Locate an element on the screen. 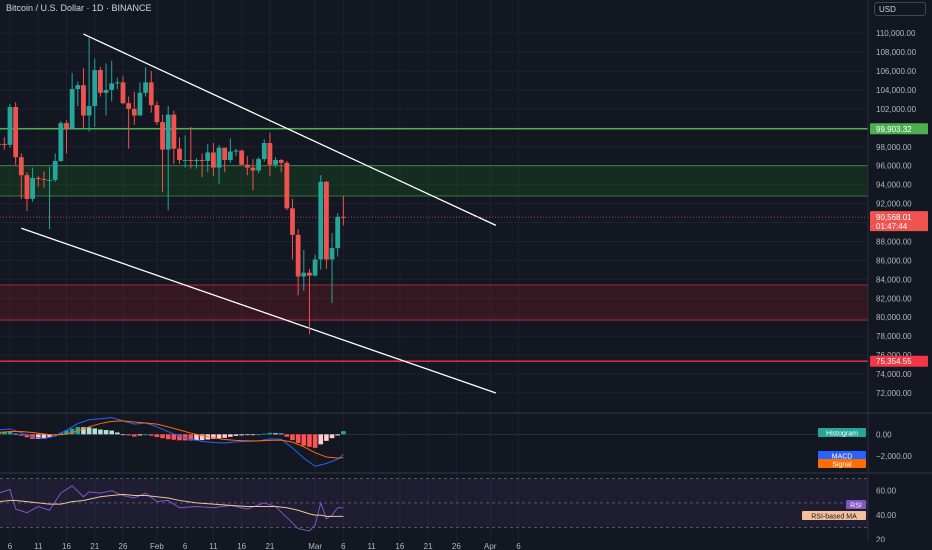  price-axis-tick-label: 82,000.00 is located at coordinates (894, 298).